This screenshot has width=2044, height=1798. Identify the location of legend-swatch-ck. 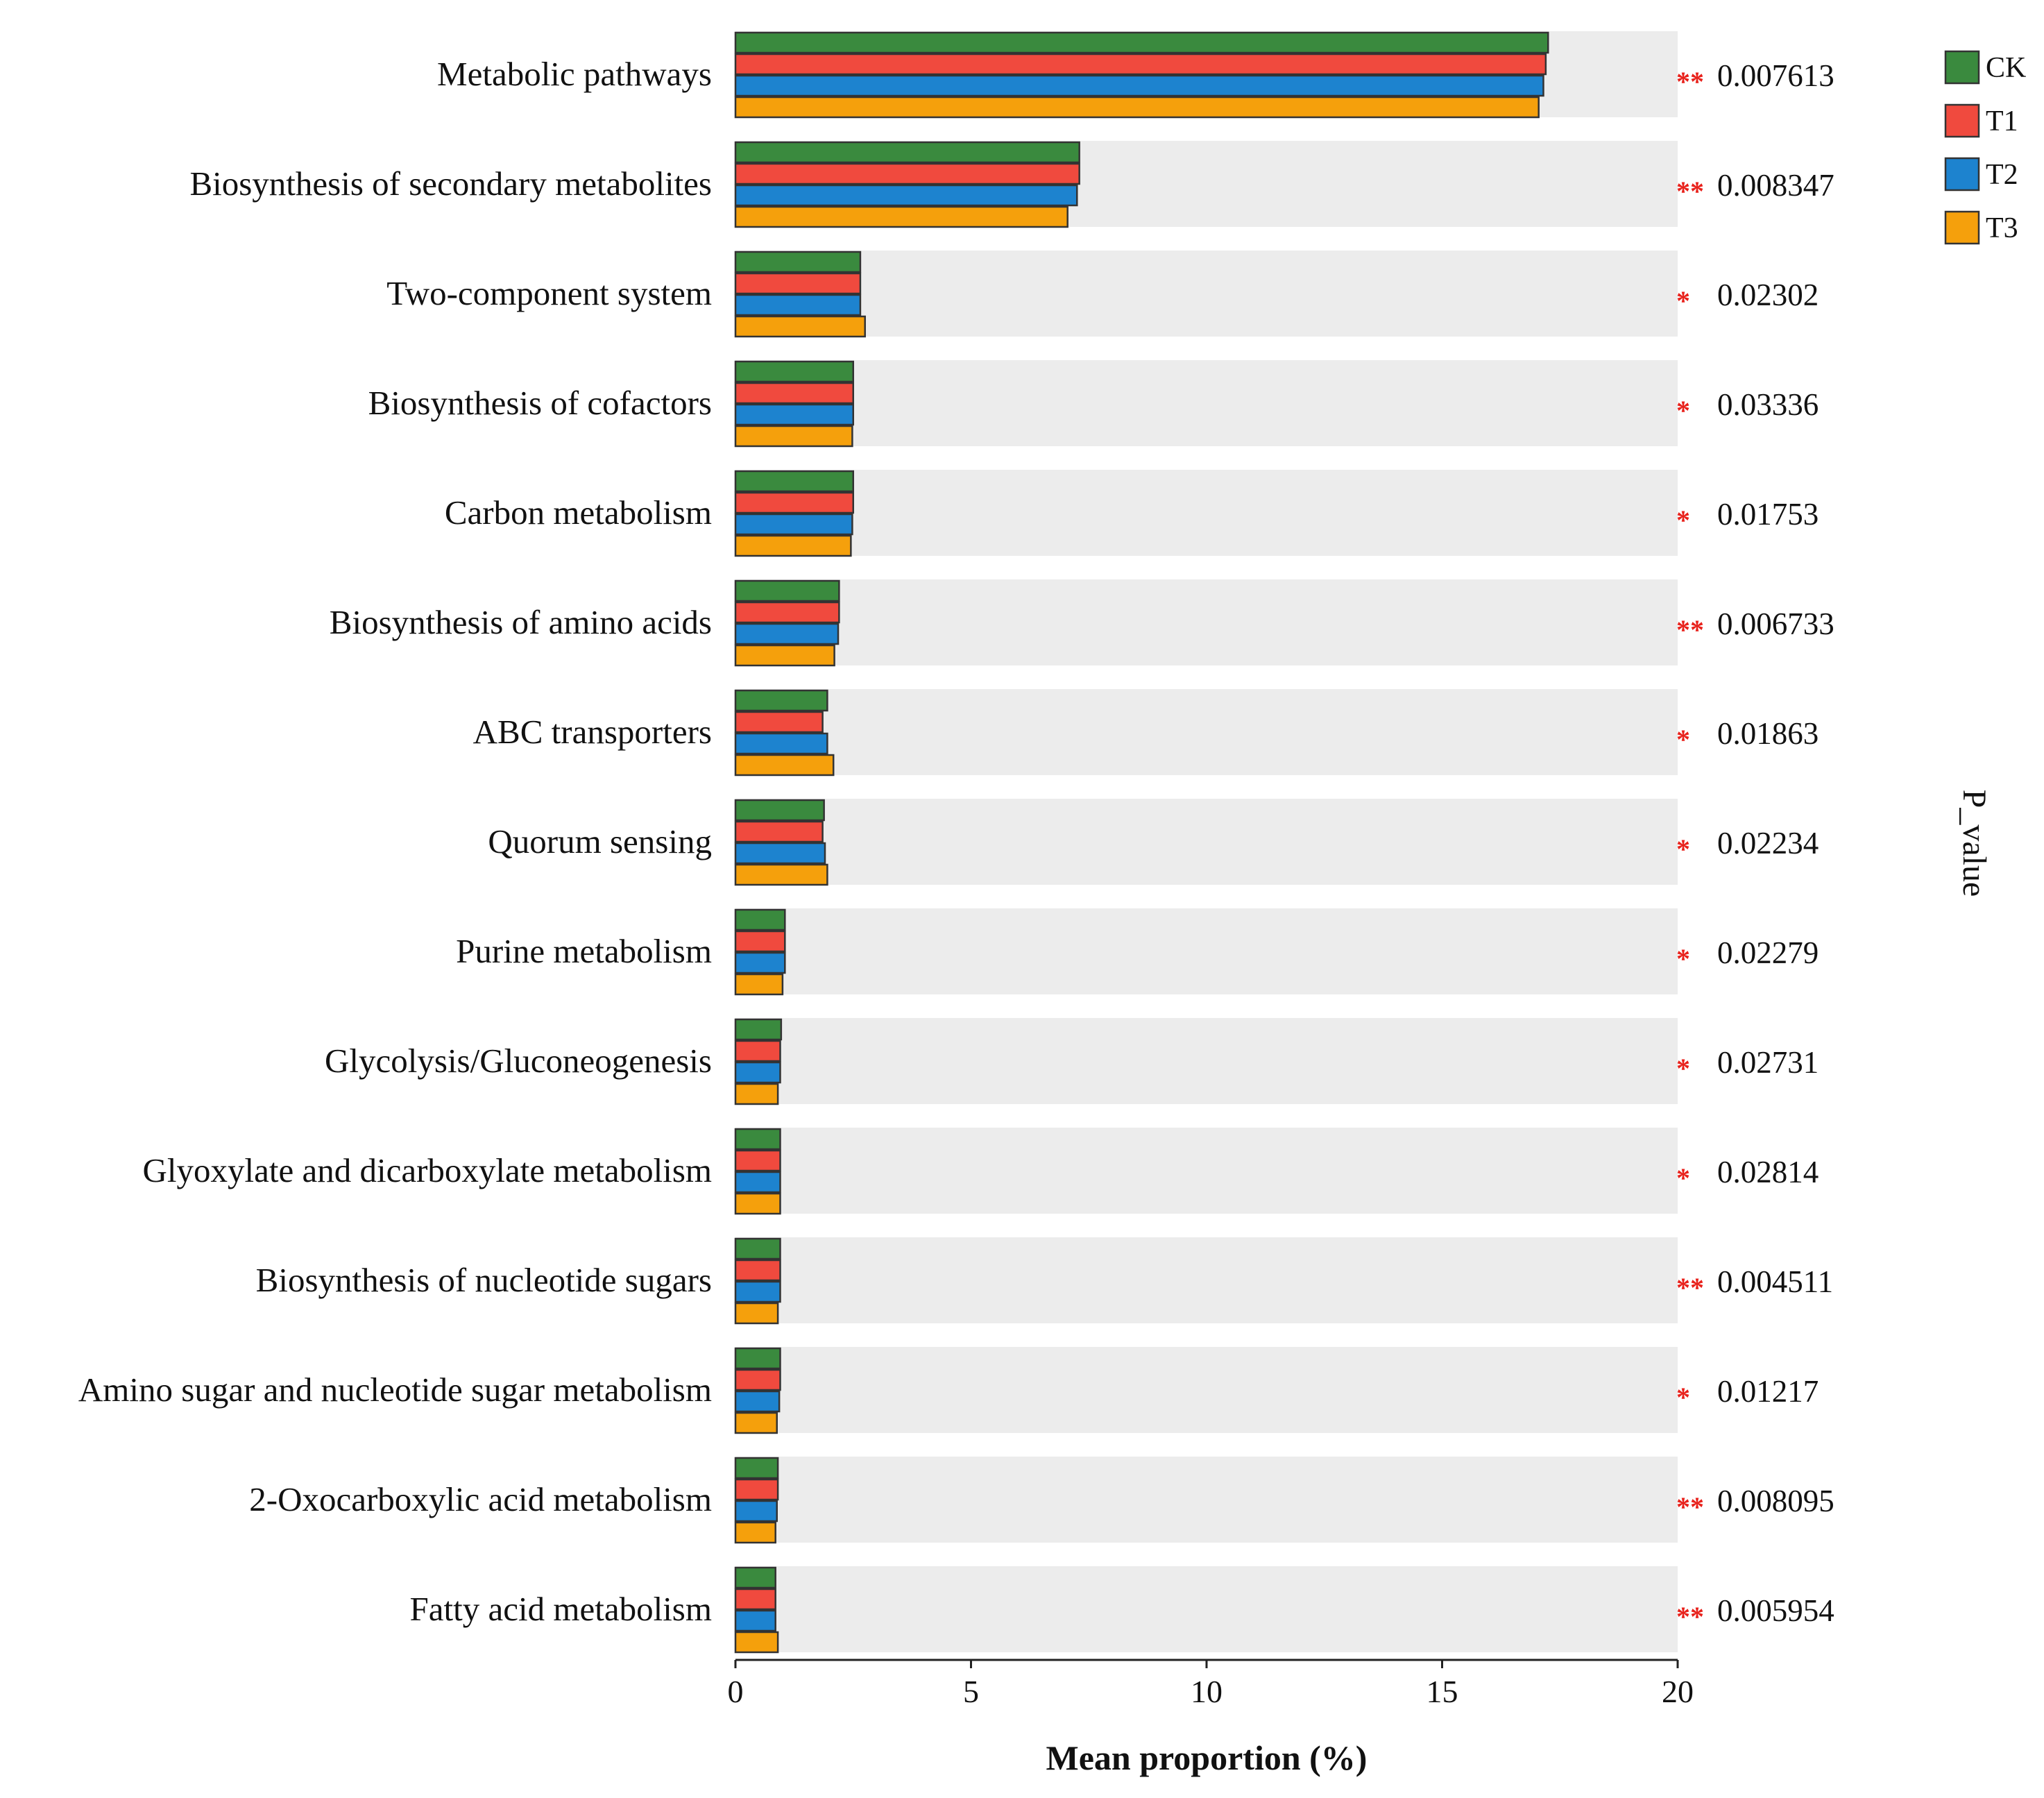
(1962, 67).